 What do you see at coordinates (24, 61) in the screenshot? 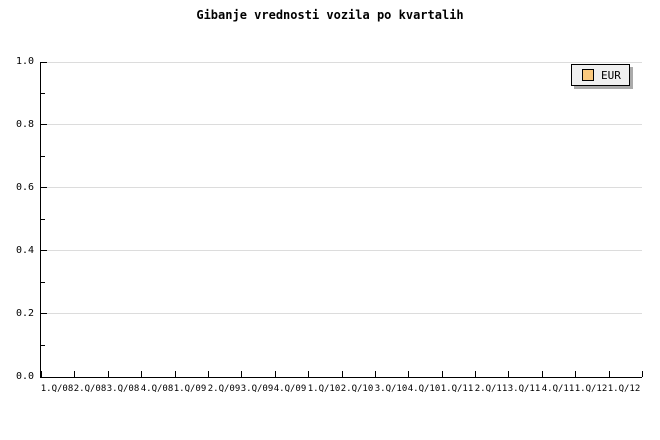
I see `y-tick-label: 1.0` at bounding box center [24, 61].